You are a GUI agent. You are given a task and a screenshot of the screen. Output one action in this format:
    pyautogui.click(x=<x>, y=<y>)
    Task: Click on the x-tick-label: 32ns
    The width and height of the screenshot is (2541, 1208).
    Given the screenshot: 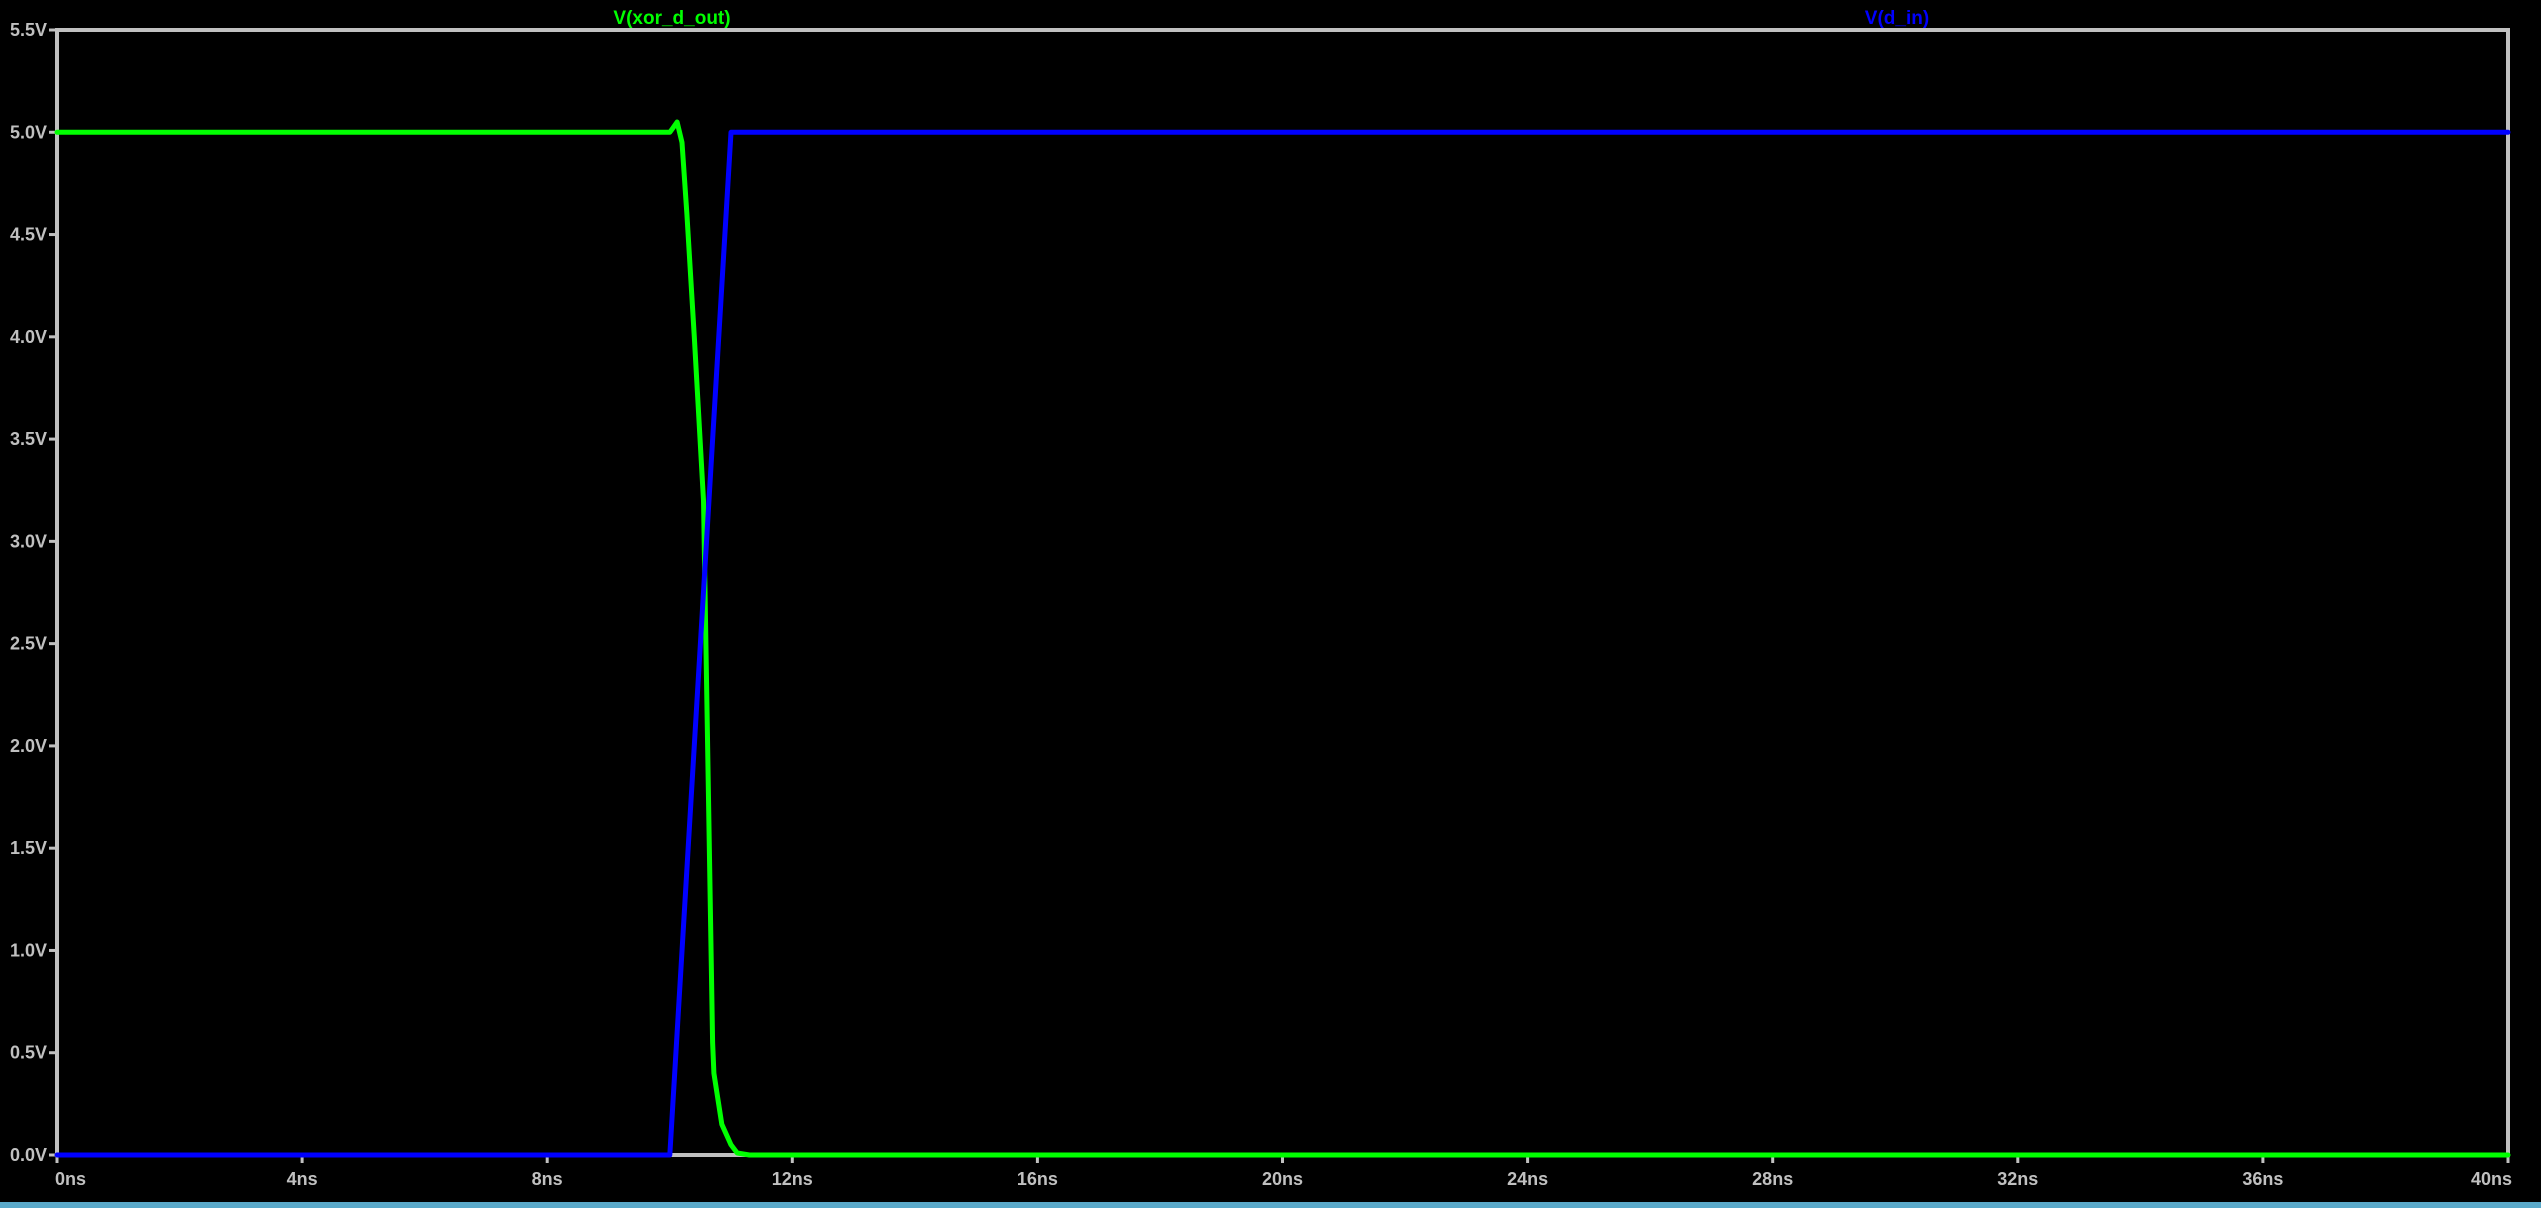 What is the action you would take?
    pyautogui.click(x=2017, y=1179)
    